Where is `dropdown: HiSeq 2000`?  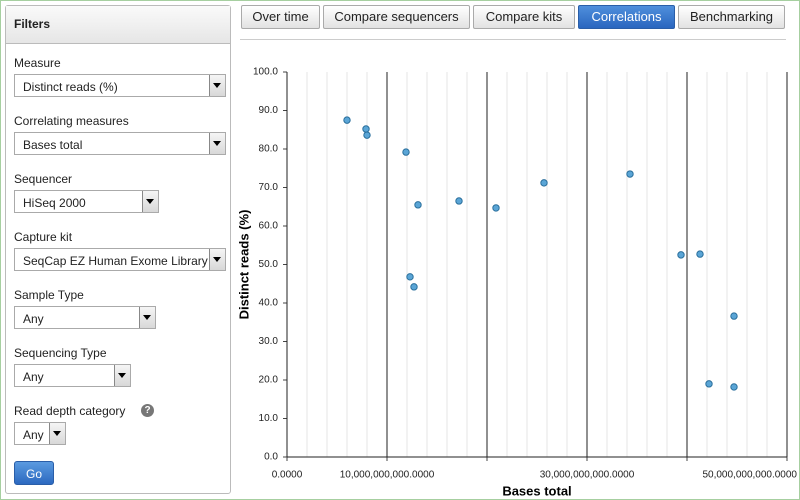 dropdown: HiSeq 2000 is located at coordinates (86, 201).